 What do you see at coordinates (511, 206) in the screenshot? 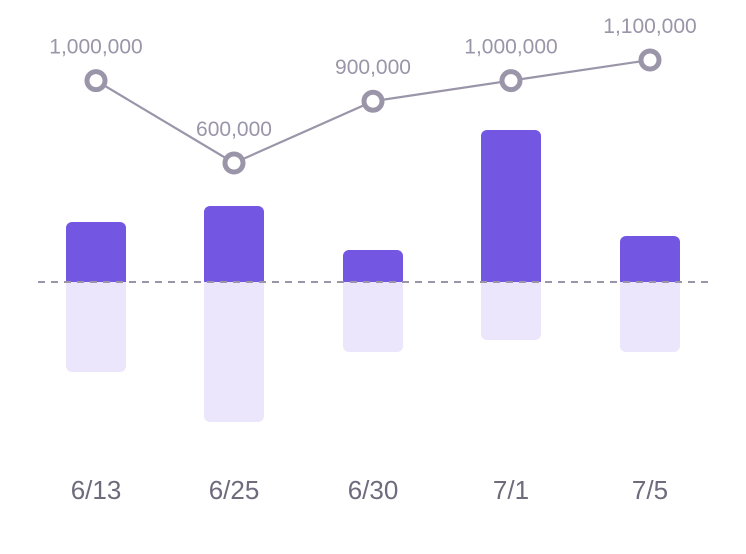
I see `bar-positive-7/1` at bounding box center [511, 206].